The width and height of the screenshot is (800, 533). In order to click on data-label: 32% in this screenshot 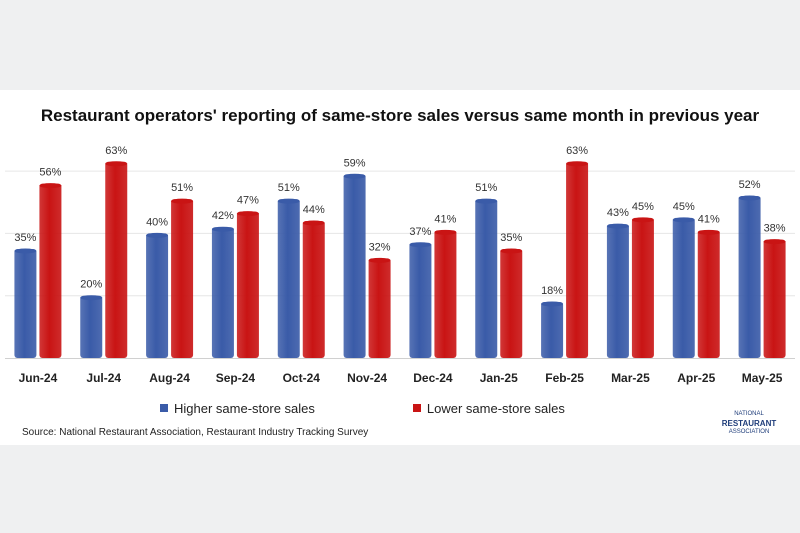, I will do `click(380, 247)`.